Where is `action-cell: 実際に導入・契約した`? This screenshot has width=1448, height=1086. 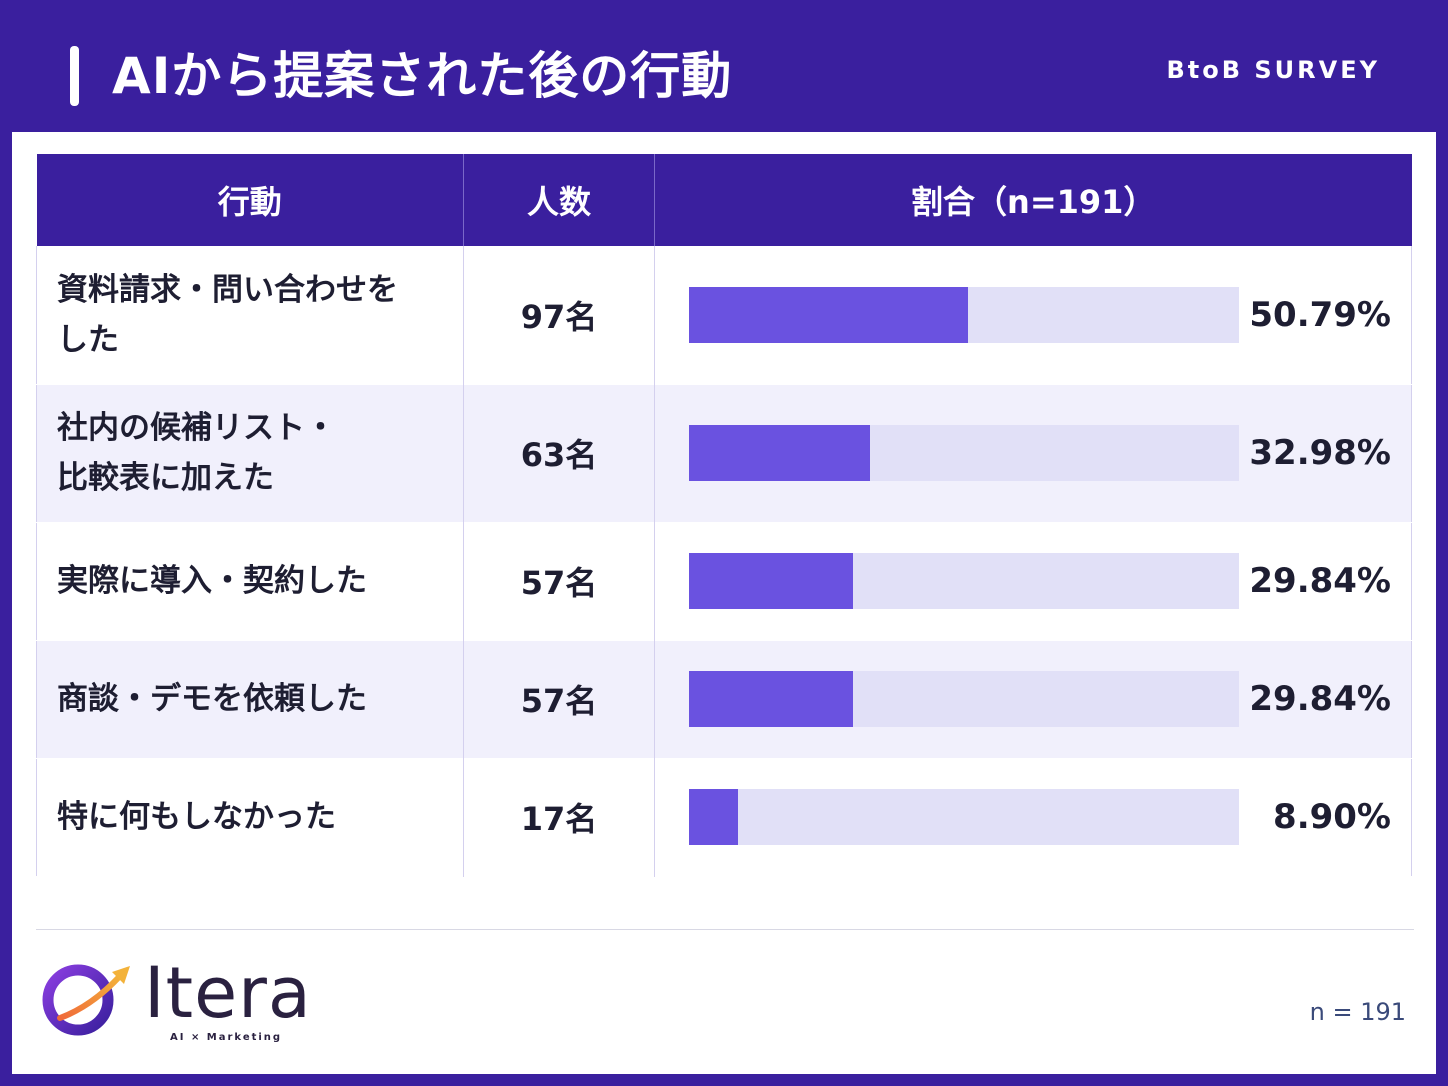 action-cell: 実際に導入・契約した is located at coordinates (250, 581).